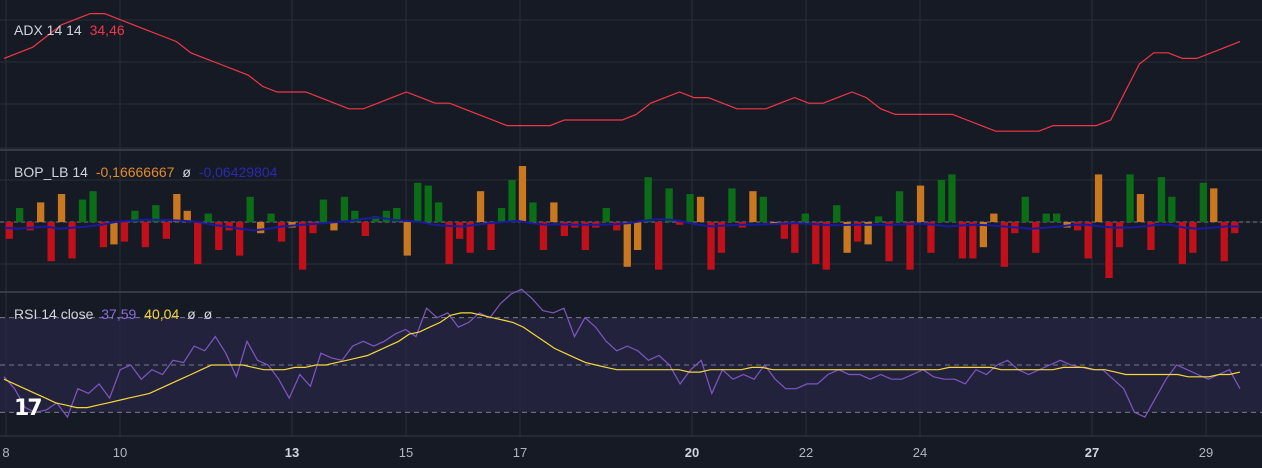 The width and height of the screenshot is (1262, 468). What do you see at coordinates (162, 314) in the screenshot?
I see `rsi-legend-value2: 40,04` at bounding box center [162, 314].